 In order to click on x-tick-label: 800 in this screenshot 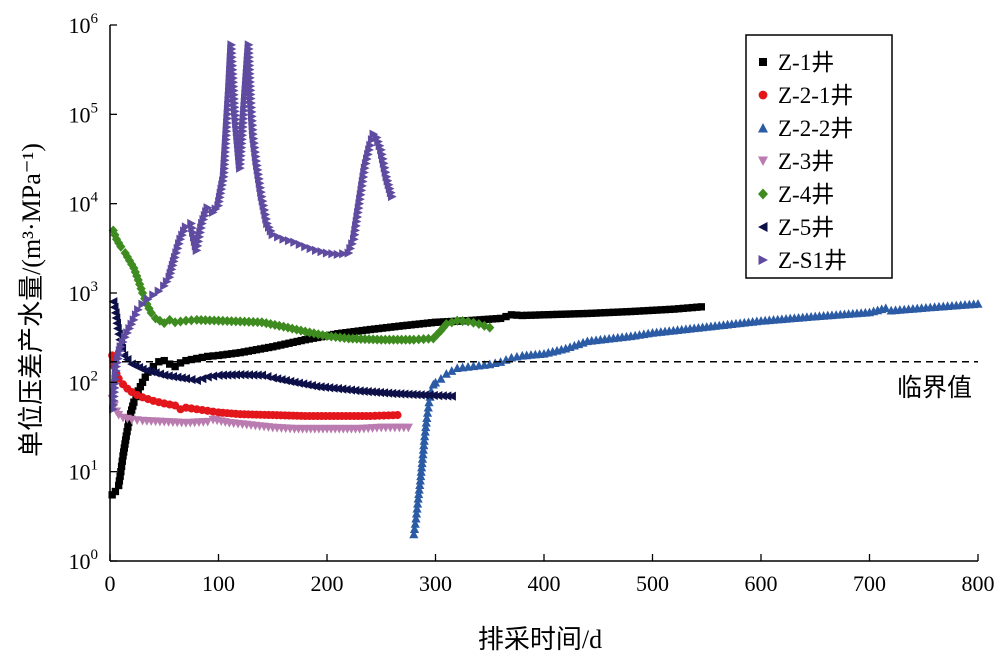, I will do `click(978, 583)`.